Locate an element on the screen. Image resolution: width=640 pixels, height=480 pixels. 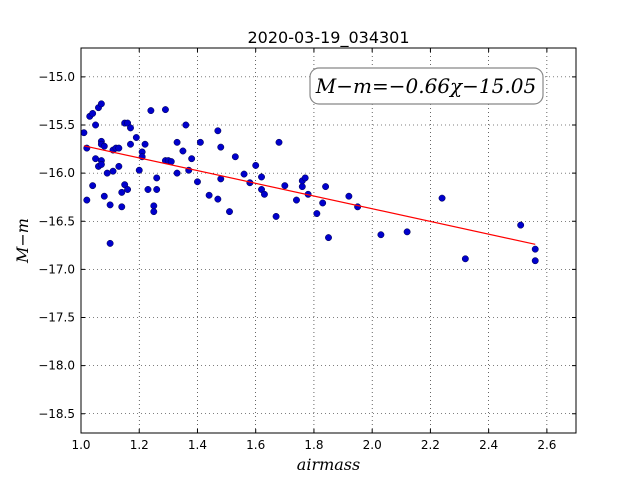
y-tick-label: −15.0 is located at coordinates (56, 77).